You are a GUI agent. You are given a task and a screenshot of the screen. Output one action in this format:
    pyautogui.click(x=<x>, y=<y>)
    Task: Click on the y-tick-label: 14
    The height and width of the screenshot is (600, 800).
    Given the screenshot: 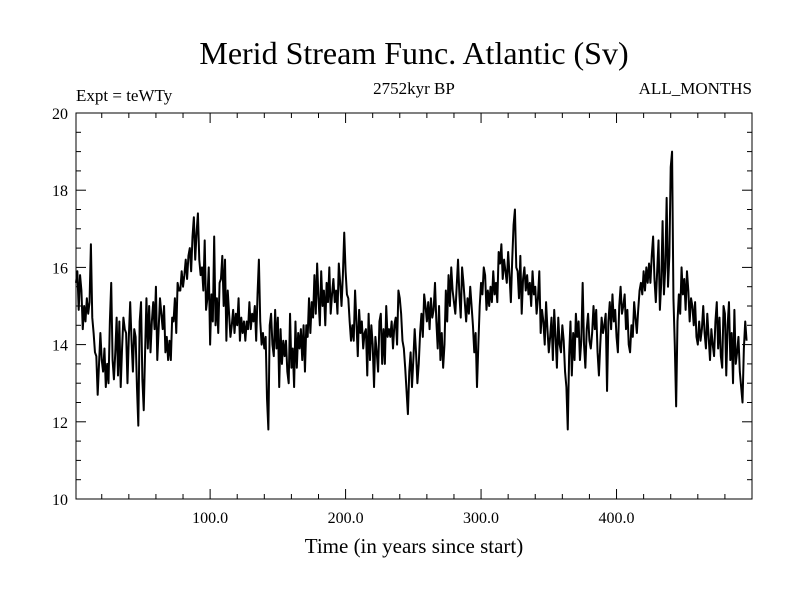 What is the action you would take?
    pyautogui.click(x=60, y=346)
    